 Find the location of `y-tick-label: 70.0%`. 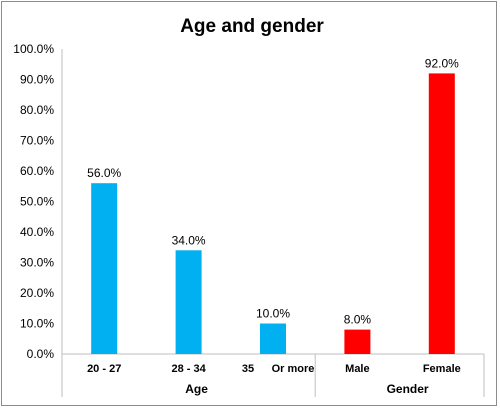

y-tick-label: 70.0% is located at coordinates (37, 141).